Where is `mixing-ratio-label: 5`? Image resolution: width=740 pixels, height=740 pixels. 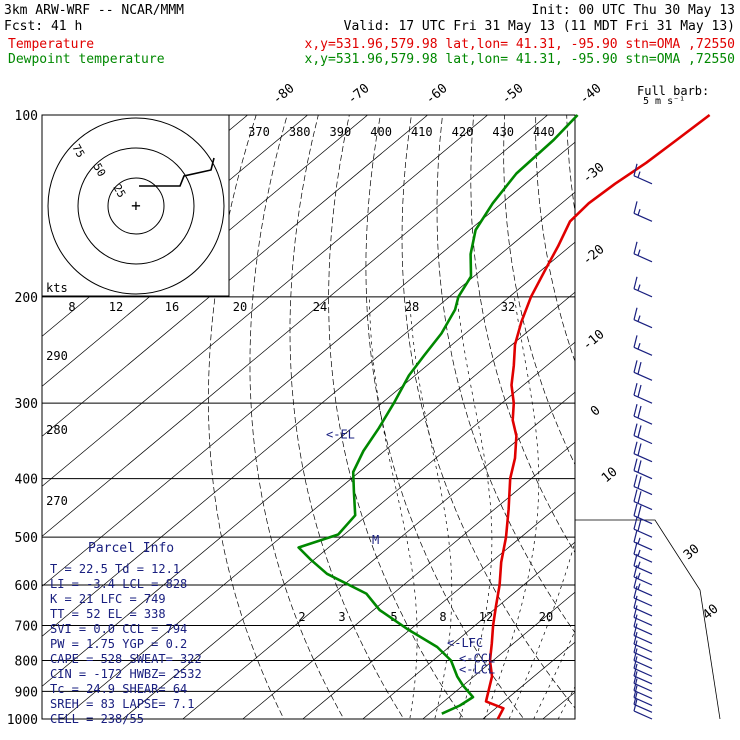 mixing-ratio-label: 5 is located at coordinates (393, 617).